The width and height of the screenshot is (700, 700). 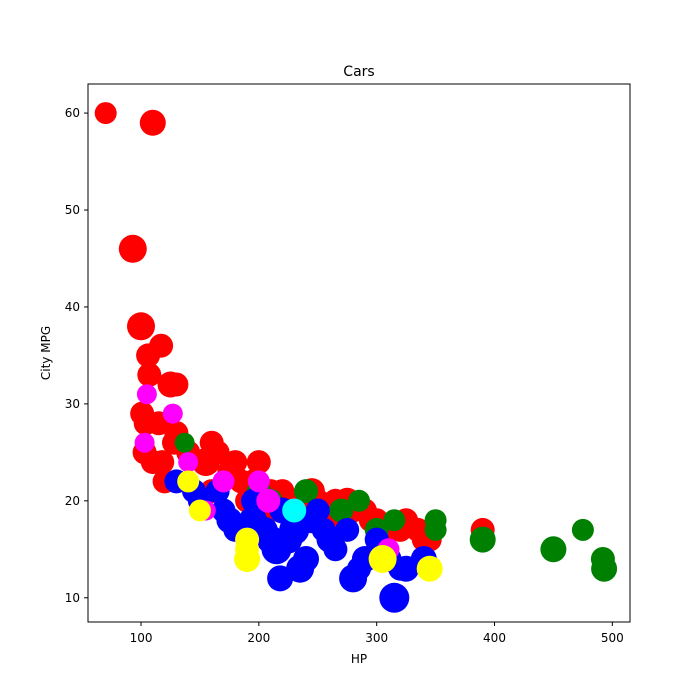 What do you see at coordinates (72, 598) in the screenshot?
I see `y-tick-label: 10` at bounding box center [72, 598].